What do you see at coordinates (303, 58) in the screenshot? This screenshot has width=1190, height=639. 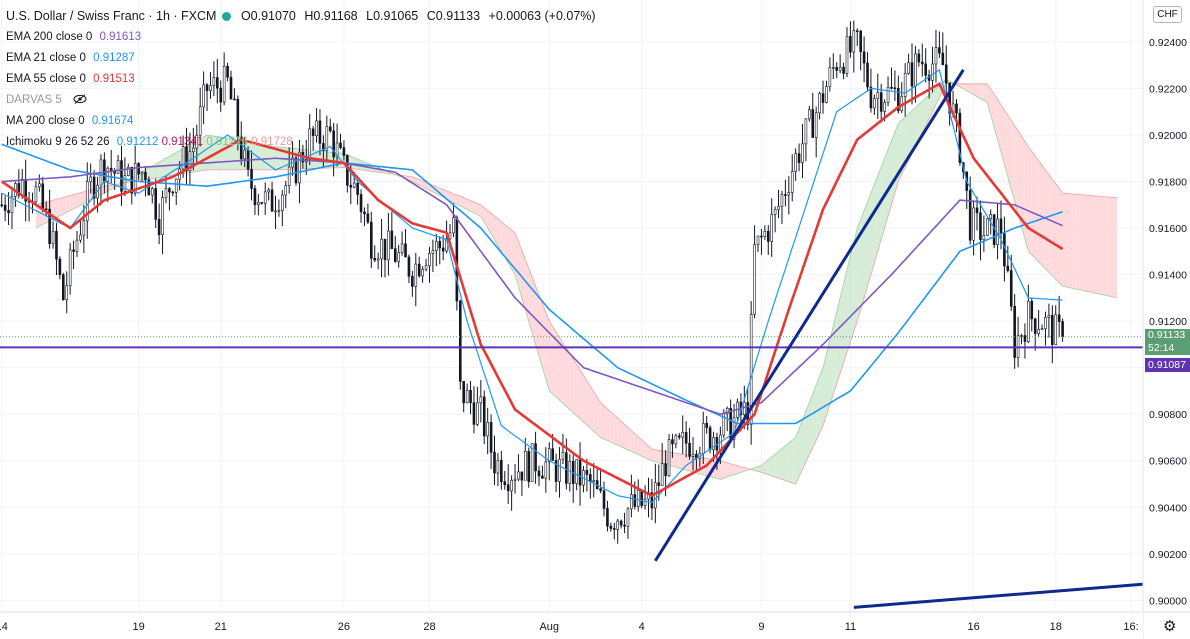 I see `indicator-ema21: EMA 21 close 0 0.91287` at bounding box center [303, 58].